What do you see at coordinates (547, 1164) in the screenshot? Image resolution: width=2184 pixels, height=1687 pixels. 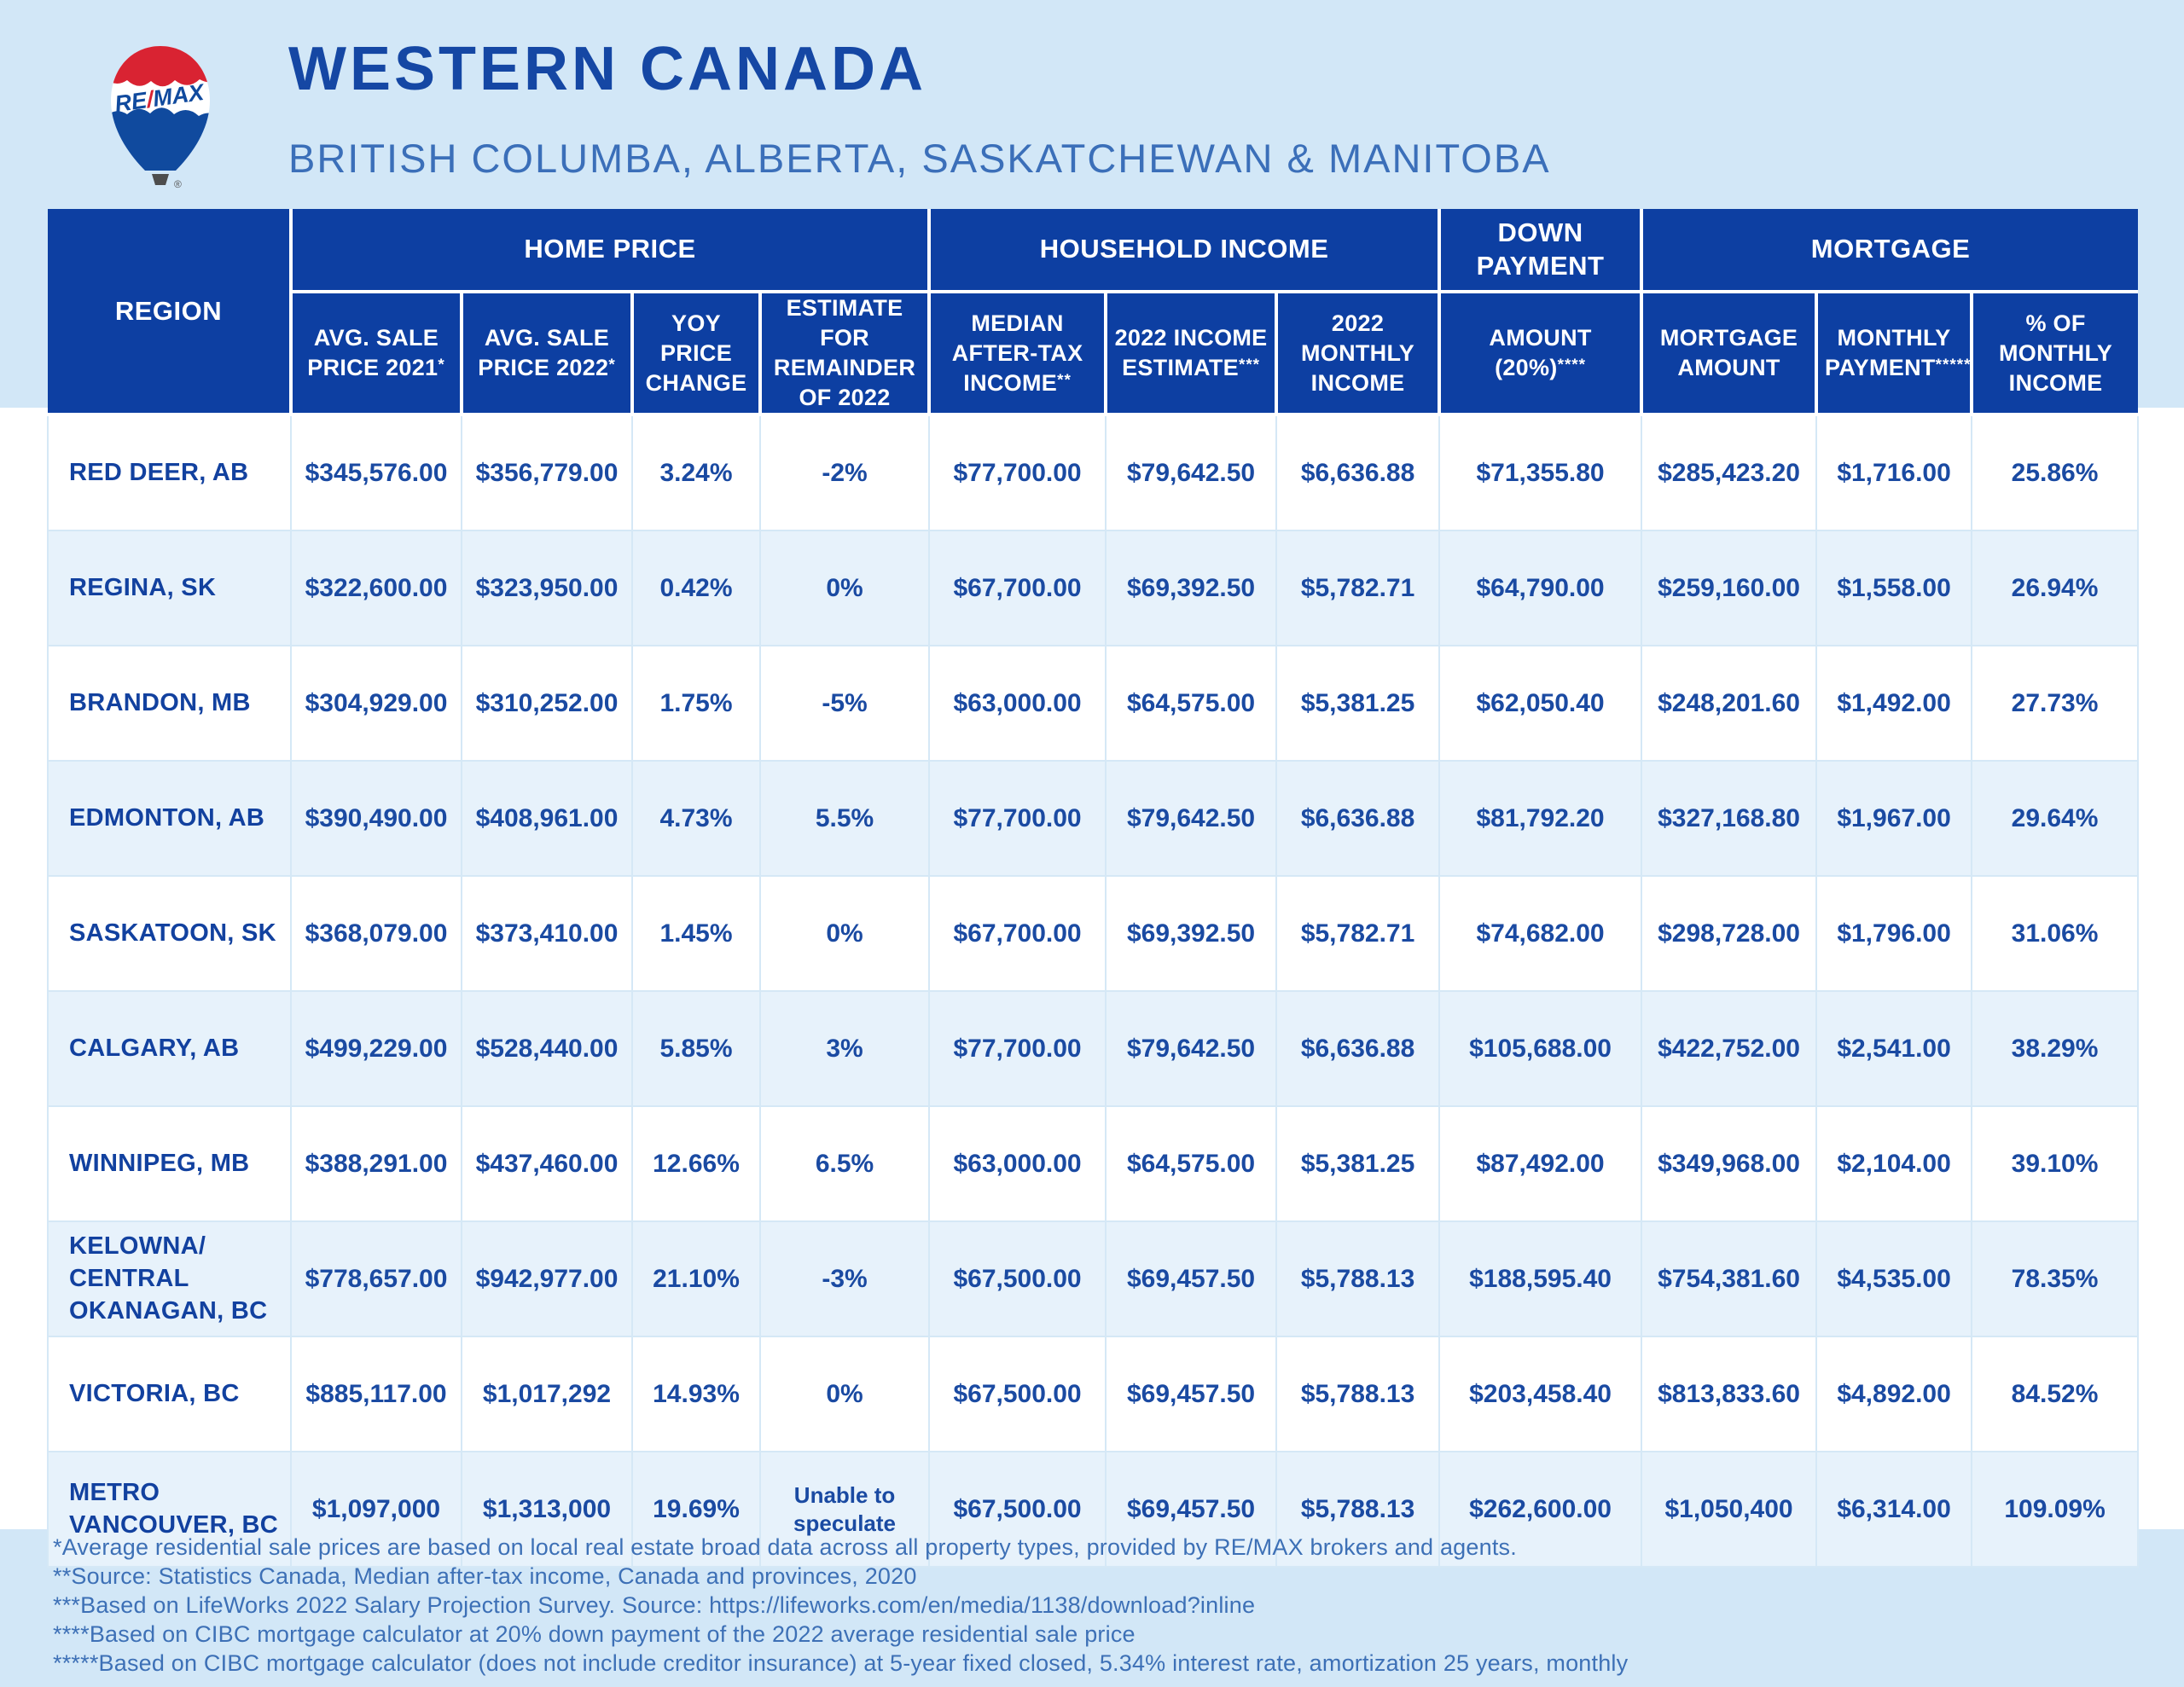 I see `value-cell: $437,460.00` at bounding box center [547, 1164].